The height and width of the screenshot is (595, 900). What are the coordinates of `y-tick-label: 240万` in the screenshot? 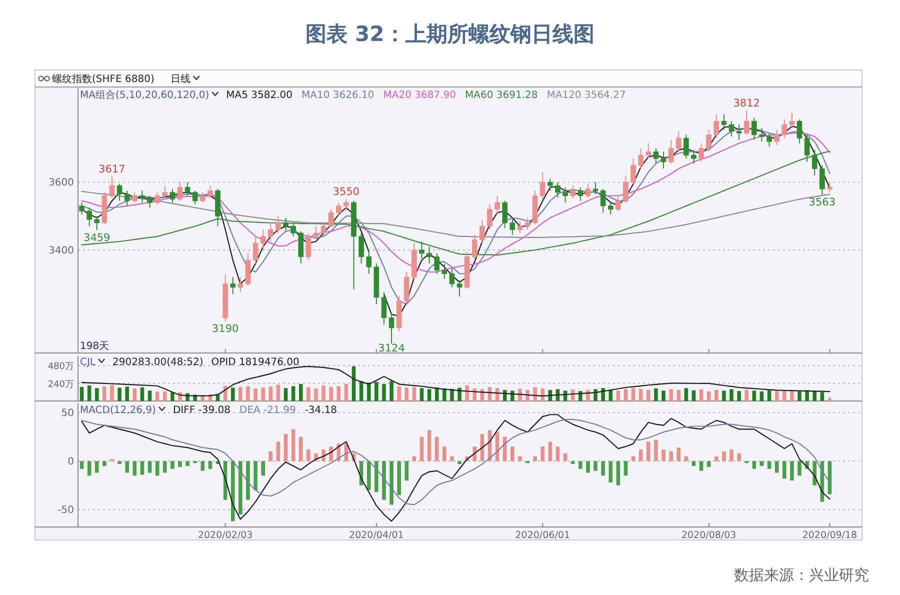 It's located at (61, 385).